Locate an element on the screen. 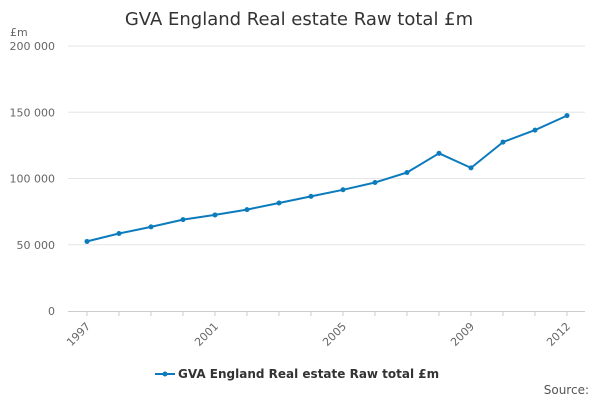  x-tick-label: 2009 is located at coordinates (462, 334).